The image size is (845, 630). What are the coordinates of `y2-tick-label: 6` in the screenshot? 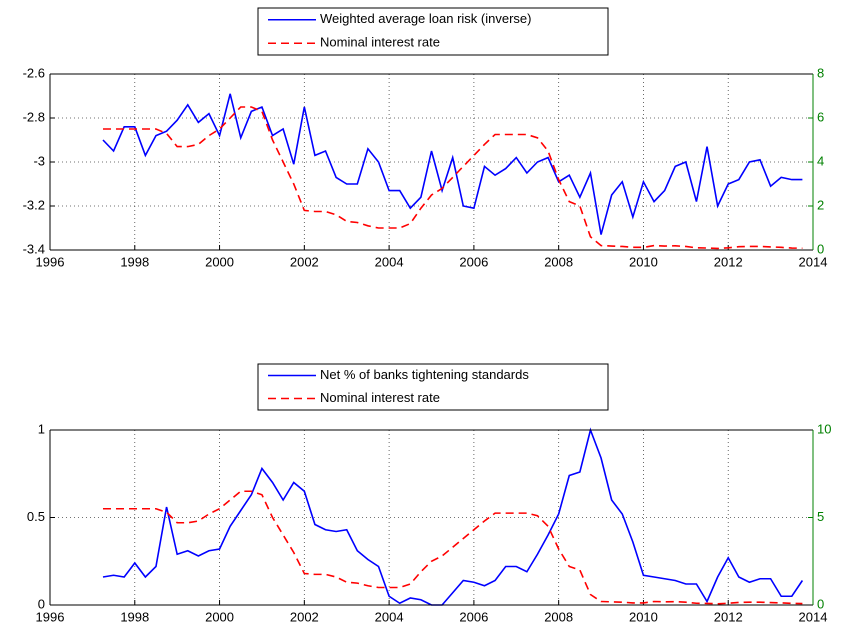 It's located at (820, 116).